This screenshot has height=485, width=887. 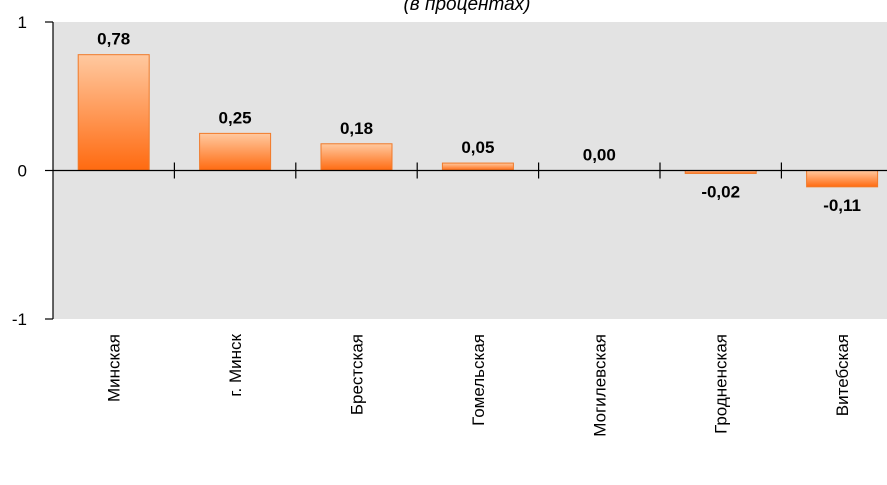 What do you see at coordinates (114, 368) in the screenshot?
I see `category-label-1: Минская` at bounding box center [114, 368].